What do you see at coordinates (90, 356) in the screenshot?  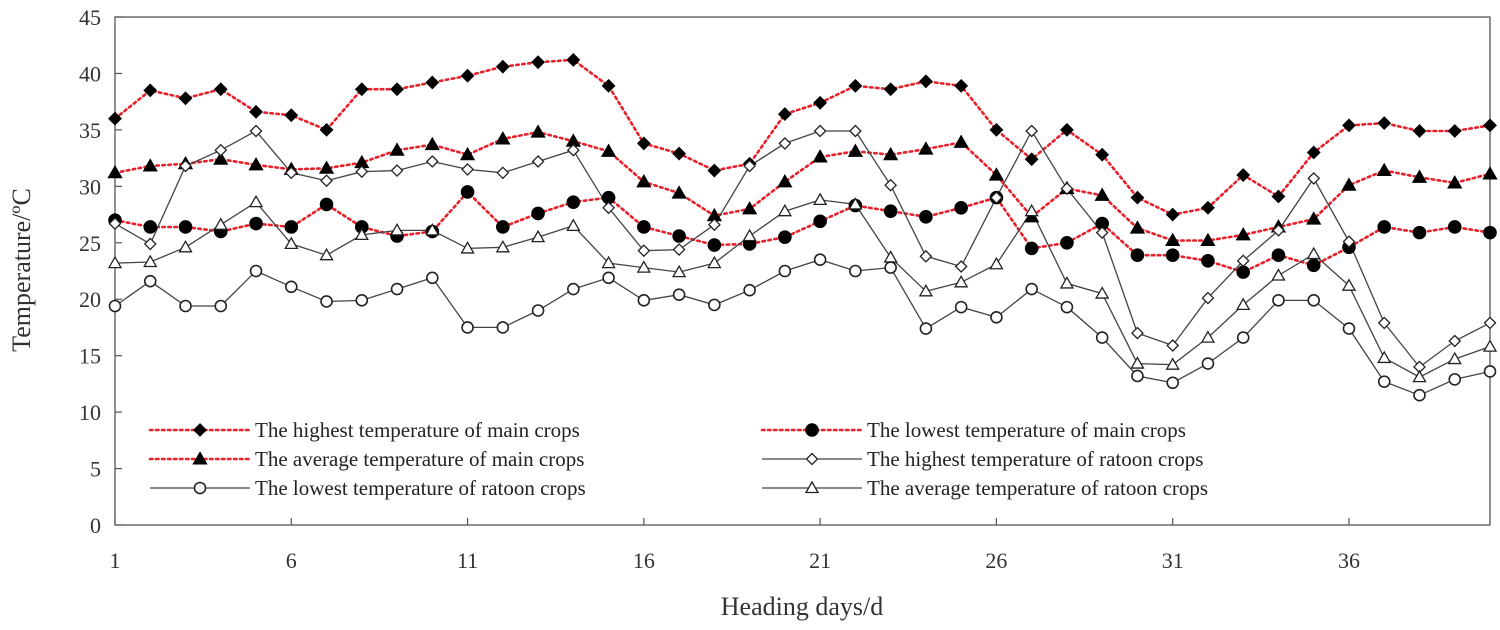 I see `y-tick-label: 15` at bounding box center [90, 356].